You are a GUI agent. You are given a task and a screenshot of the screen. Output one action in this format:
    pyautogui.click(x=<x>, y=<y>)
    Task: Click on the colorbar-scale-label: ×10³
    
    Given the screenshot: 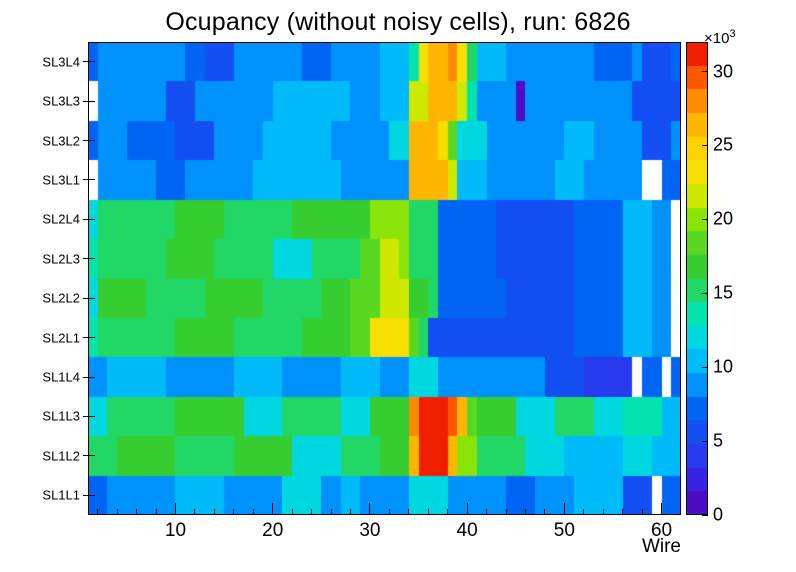 What is the action you would take?
    pyautogui.click(x=720, y=37)
    